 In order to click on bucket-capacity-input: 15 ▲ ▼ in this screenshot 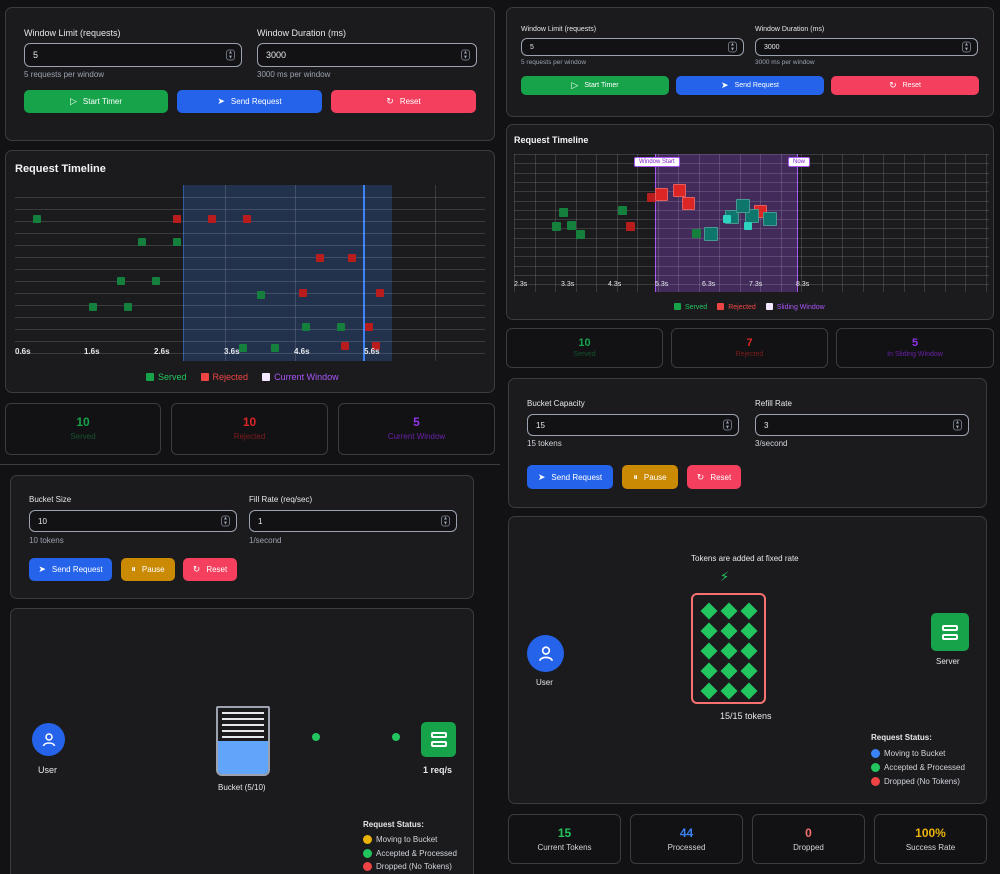, I will do `click(633, 425)`.